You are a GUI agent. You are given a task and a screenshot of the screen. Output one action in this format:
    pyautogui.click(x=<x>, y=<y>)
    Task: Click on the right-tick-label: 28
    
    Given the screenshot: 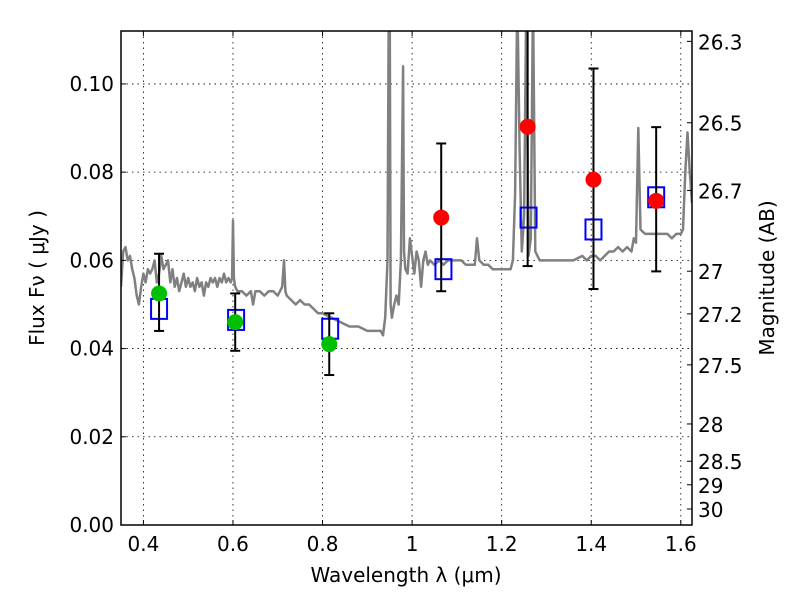 What is the action you would take?
    pyautogui.click(x=710, y=425)
    